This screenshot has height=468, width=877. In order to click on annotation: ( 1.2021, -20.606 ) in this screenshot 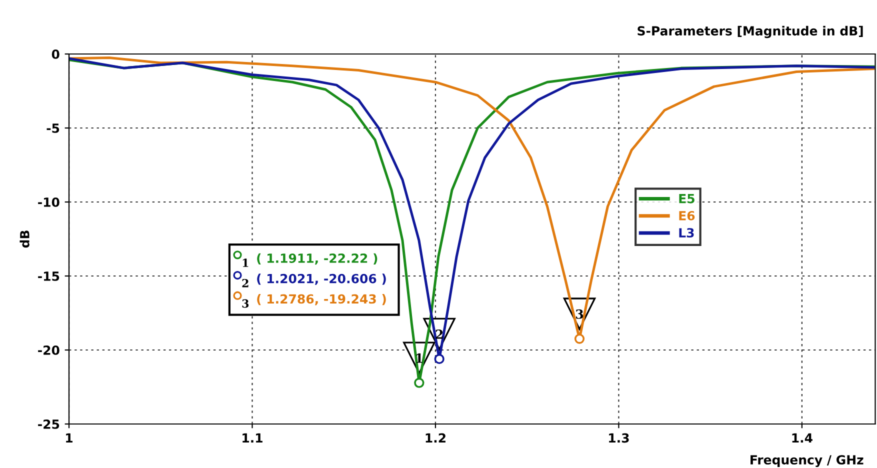, I will do `click(321, 279)`.